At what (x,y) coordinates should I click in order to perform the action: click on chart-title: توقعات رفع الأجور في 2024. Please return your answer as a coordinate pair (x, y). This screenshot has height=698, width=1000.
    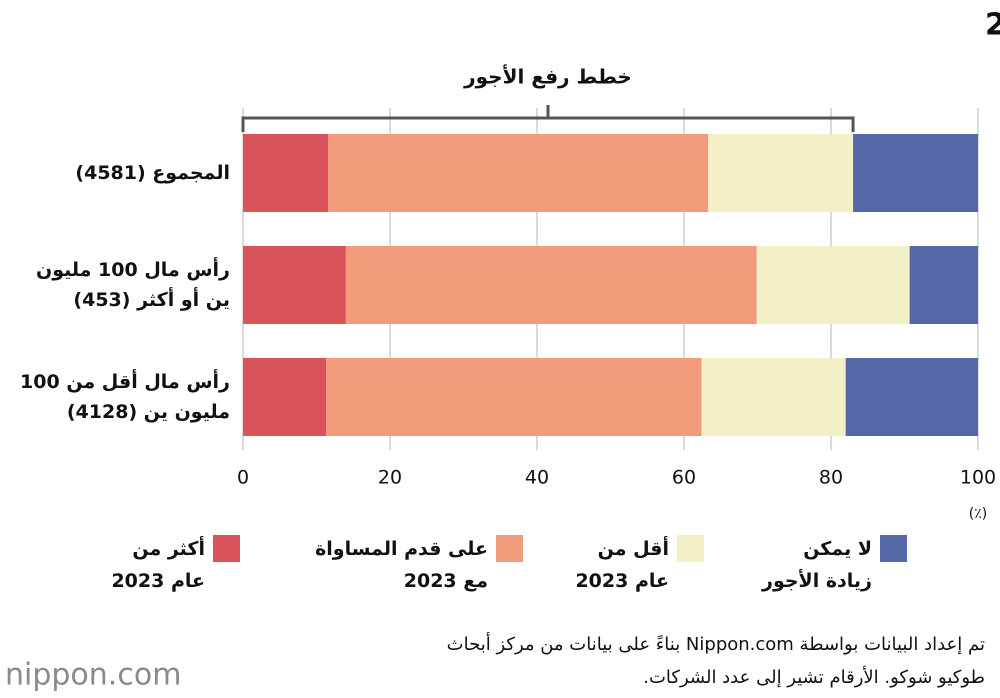
    Looking at the image, I should click on (992, 24).